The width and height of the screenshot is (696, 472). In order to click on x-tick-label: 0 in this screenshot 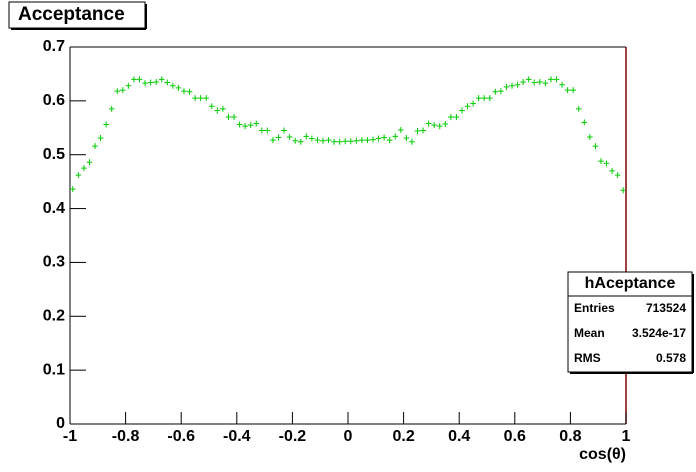, I will do `click(348, 436)`.